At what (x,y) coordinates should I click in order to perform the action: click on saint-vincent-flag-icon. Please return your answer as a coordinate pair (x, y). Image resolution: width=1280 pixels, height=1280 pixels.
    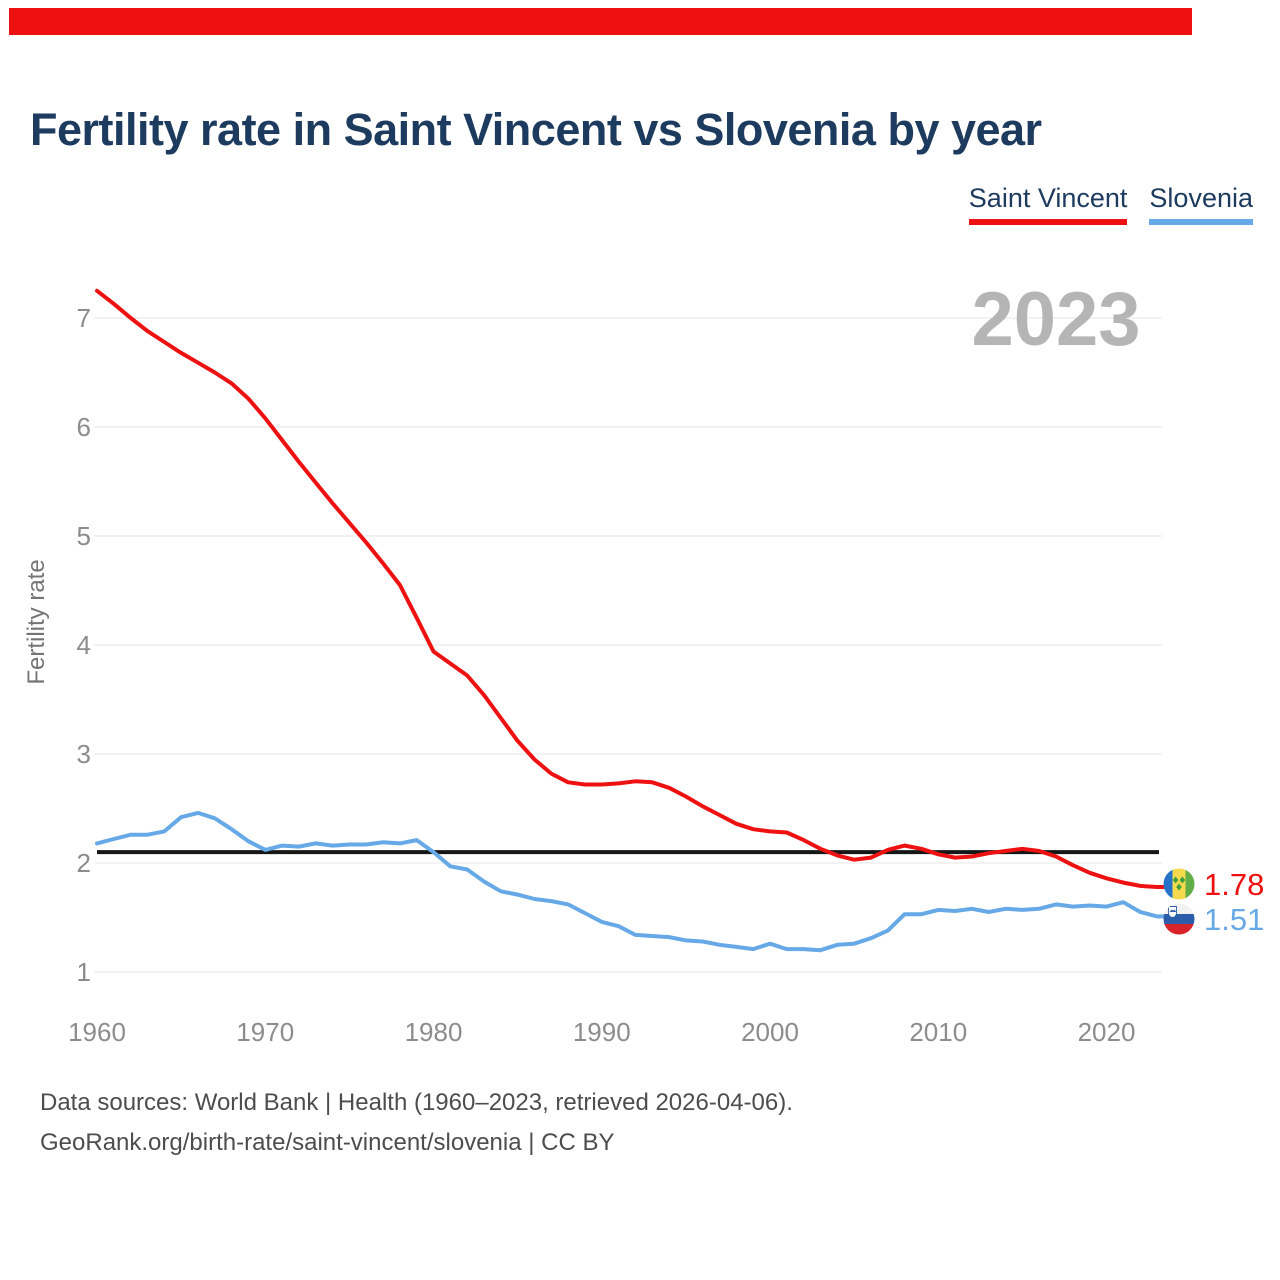
    Looking at the image, I should click on (1179, 884).